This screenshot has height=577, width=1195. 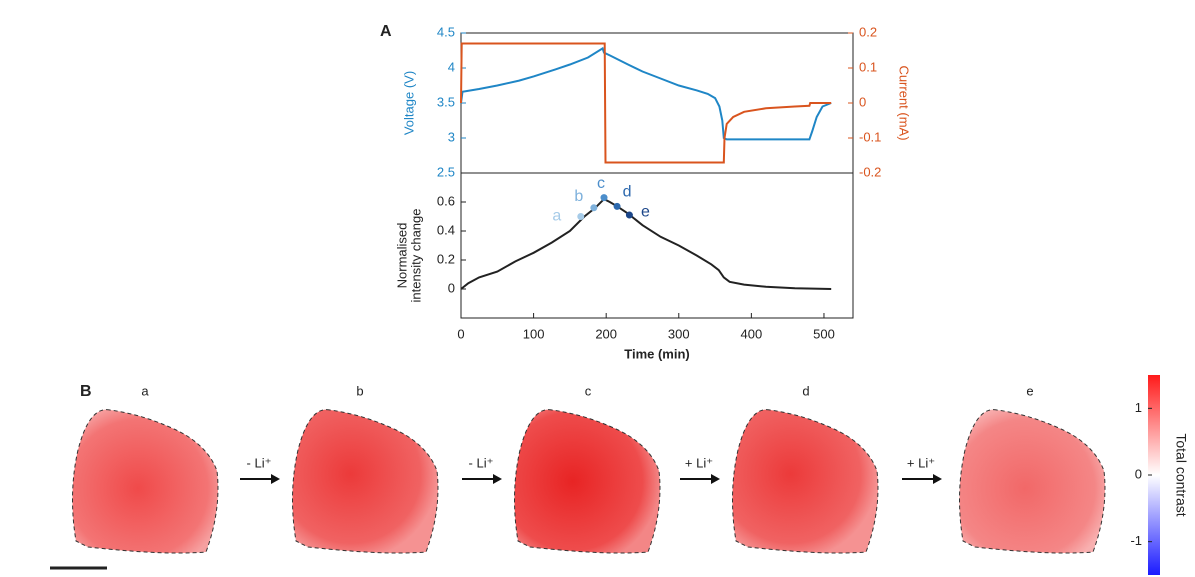 What do you see at coordinates (578, 196) in the screenshot?
I see `point-label: b` at bounding box center [578, 196].